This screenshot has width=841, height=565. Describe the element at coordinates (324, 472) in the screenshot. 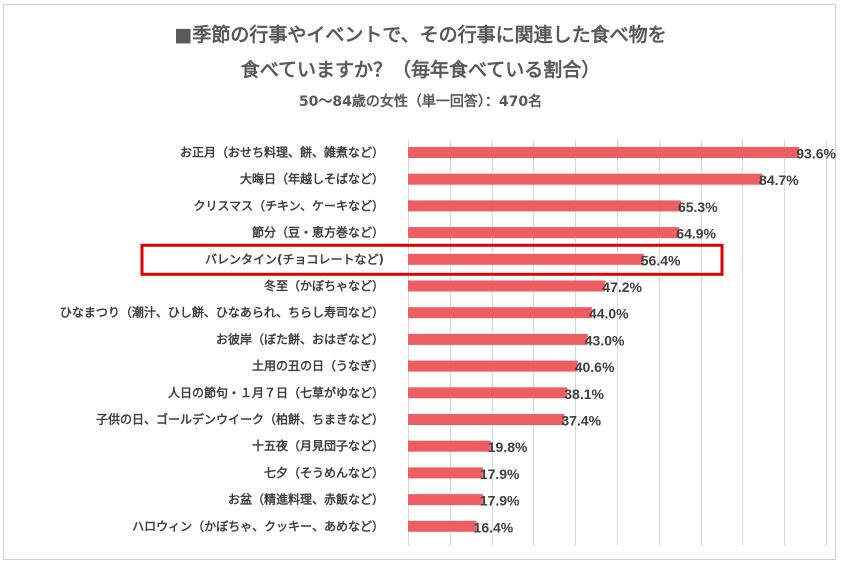

I see `category-label: 七夕（そうめんなど）` at that location.